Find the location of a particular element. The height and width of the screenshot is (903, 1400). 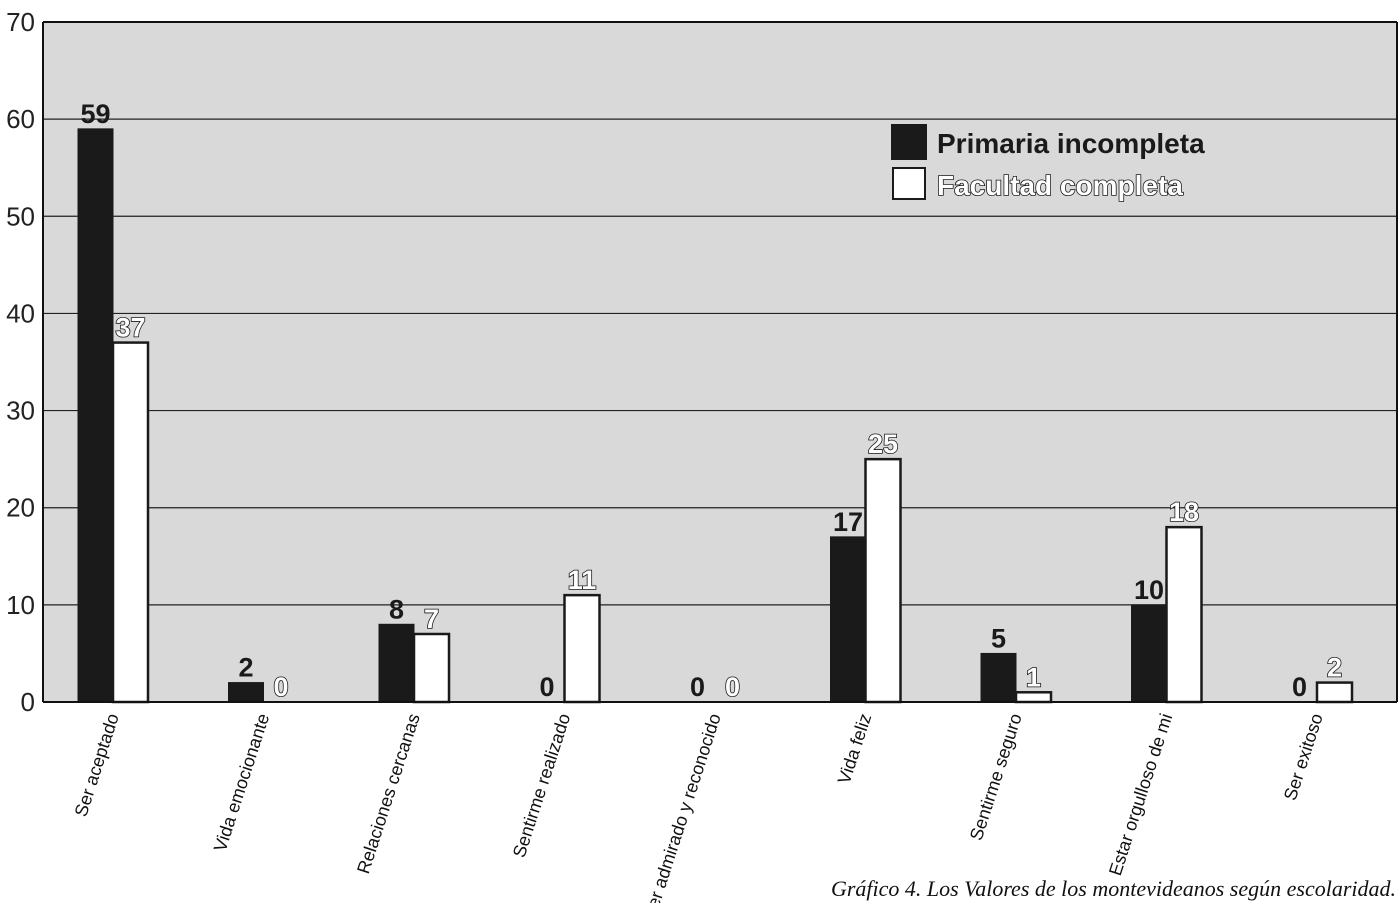

legend-label-facultad: Facultad completa is located at coordinates (1060, 185).